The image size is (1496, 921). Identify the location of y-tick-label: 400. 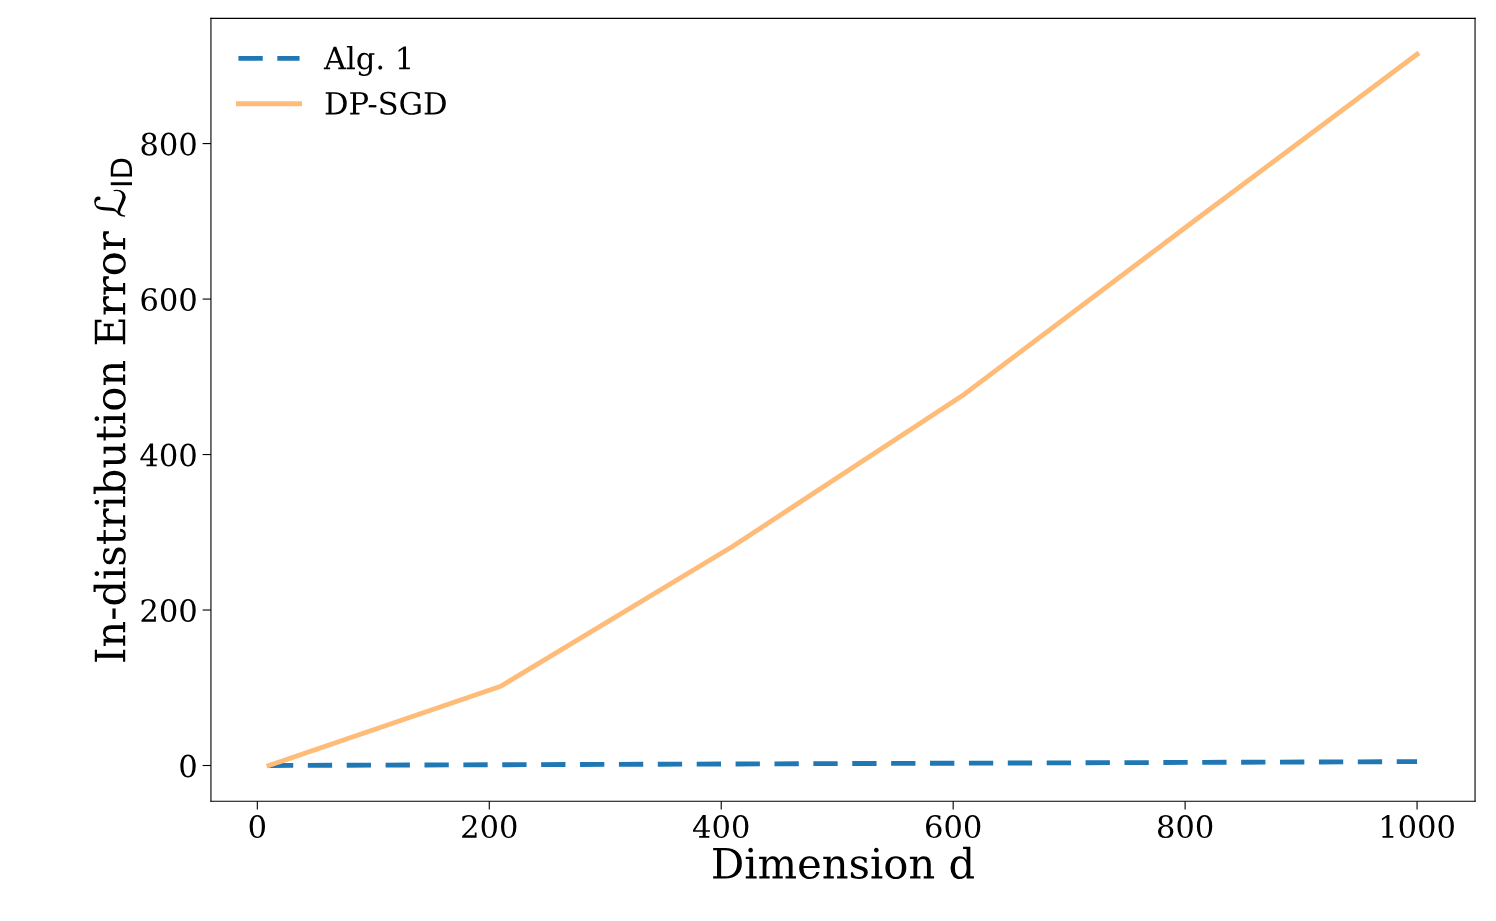
(168, 455).